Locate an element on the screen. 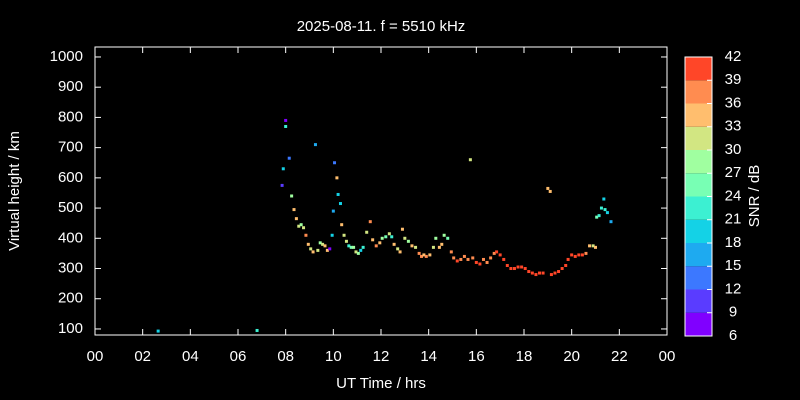 Image resolution: width=800 pixels, height=400 pixels. x-tick-label: 20 is located at coordinates (571, 356).